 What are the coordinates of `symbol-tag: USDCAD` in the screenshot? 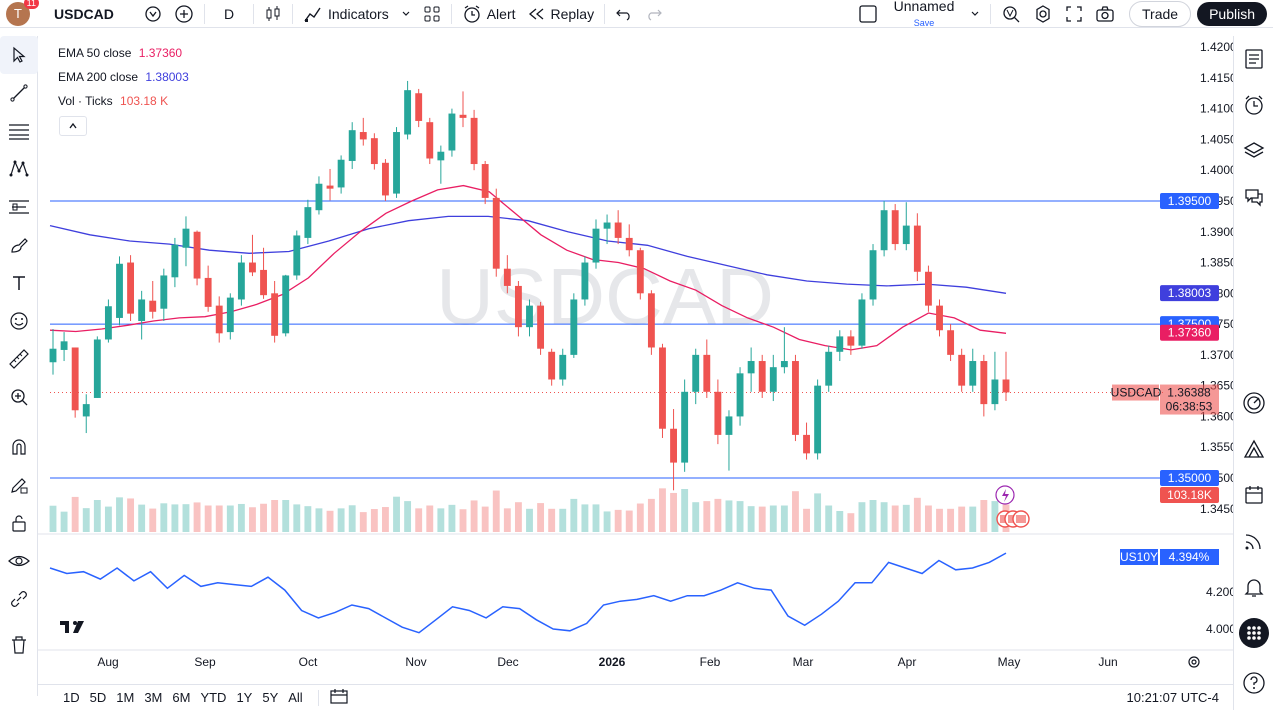 It's located at (1136, 393).